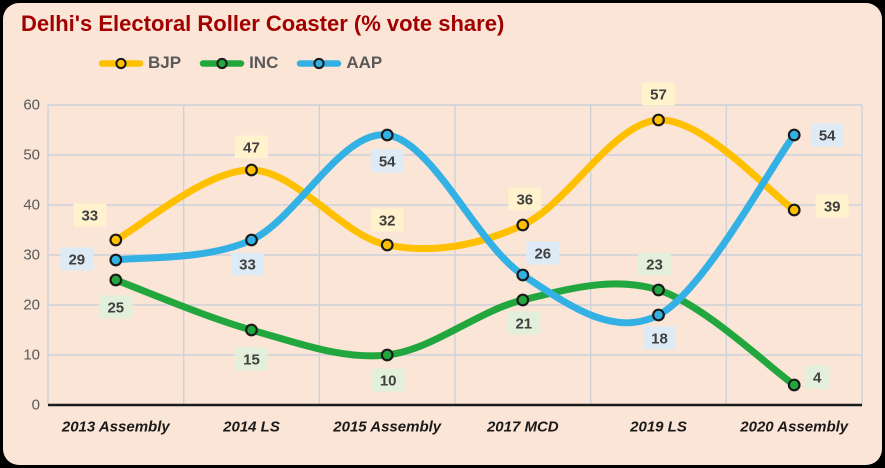 This screenshot has height=468, width=885. What do you see at coordinates (264, 62) in the screenshot?
I see `legend-label: INC` at bounding box center [264, 62].